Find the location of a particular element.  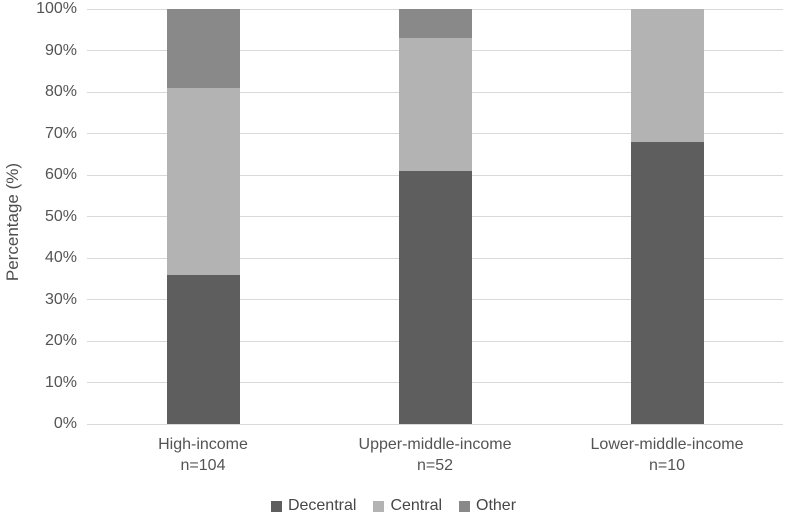

legend-item-decentral: Decentral is located at coordinates (313, 506).